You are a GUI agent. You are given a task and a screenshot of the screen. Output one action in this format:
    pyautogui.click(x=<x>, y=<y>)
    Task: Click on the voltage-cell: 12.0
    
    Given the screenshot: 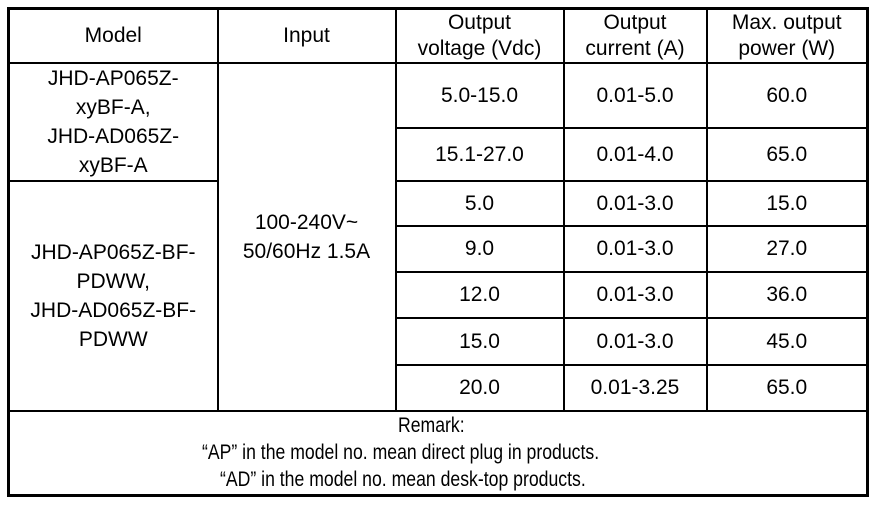 What is the action you would take?
    pyautogui.click(x=479, y=295)
    